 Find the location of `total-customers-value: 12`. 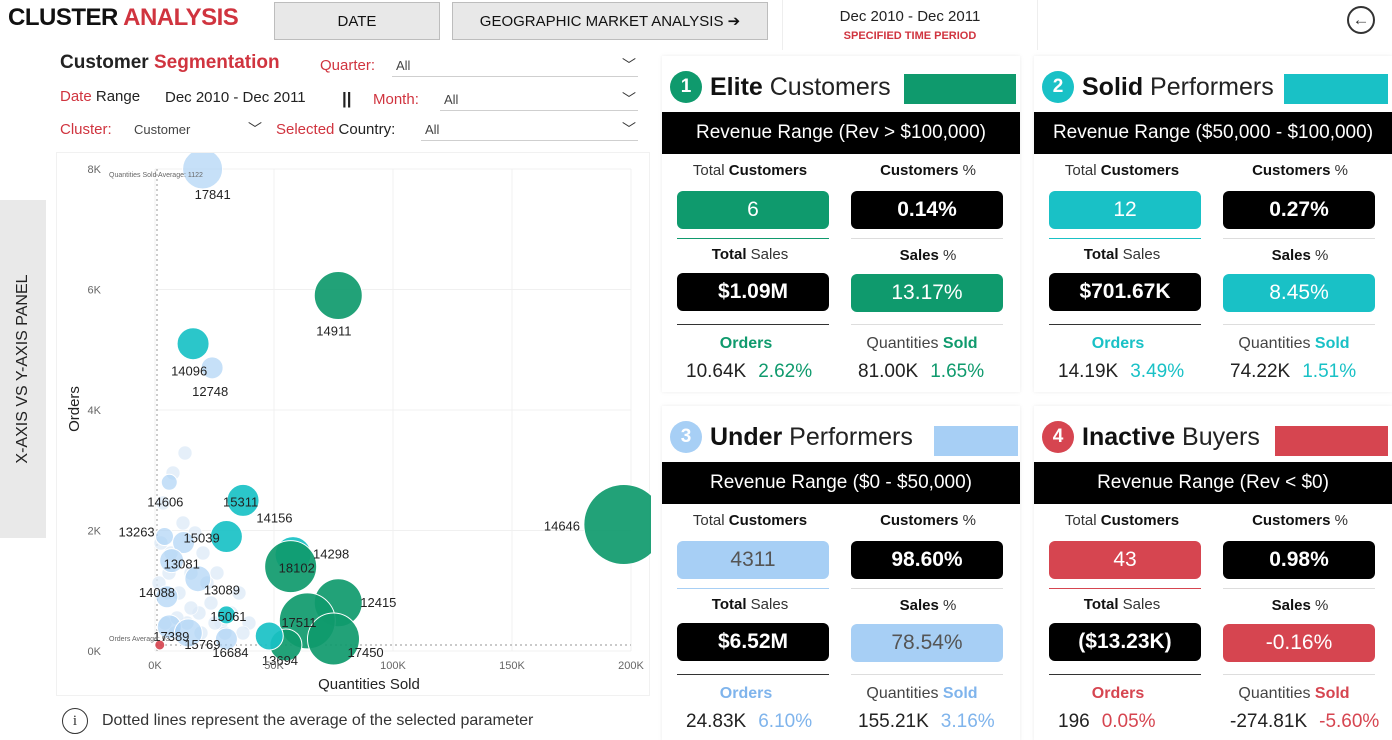

total-customers-value: 12 is located at coordinates (1125, 210).